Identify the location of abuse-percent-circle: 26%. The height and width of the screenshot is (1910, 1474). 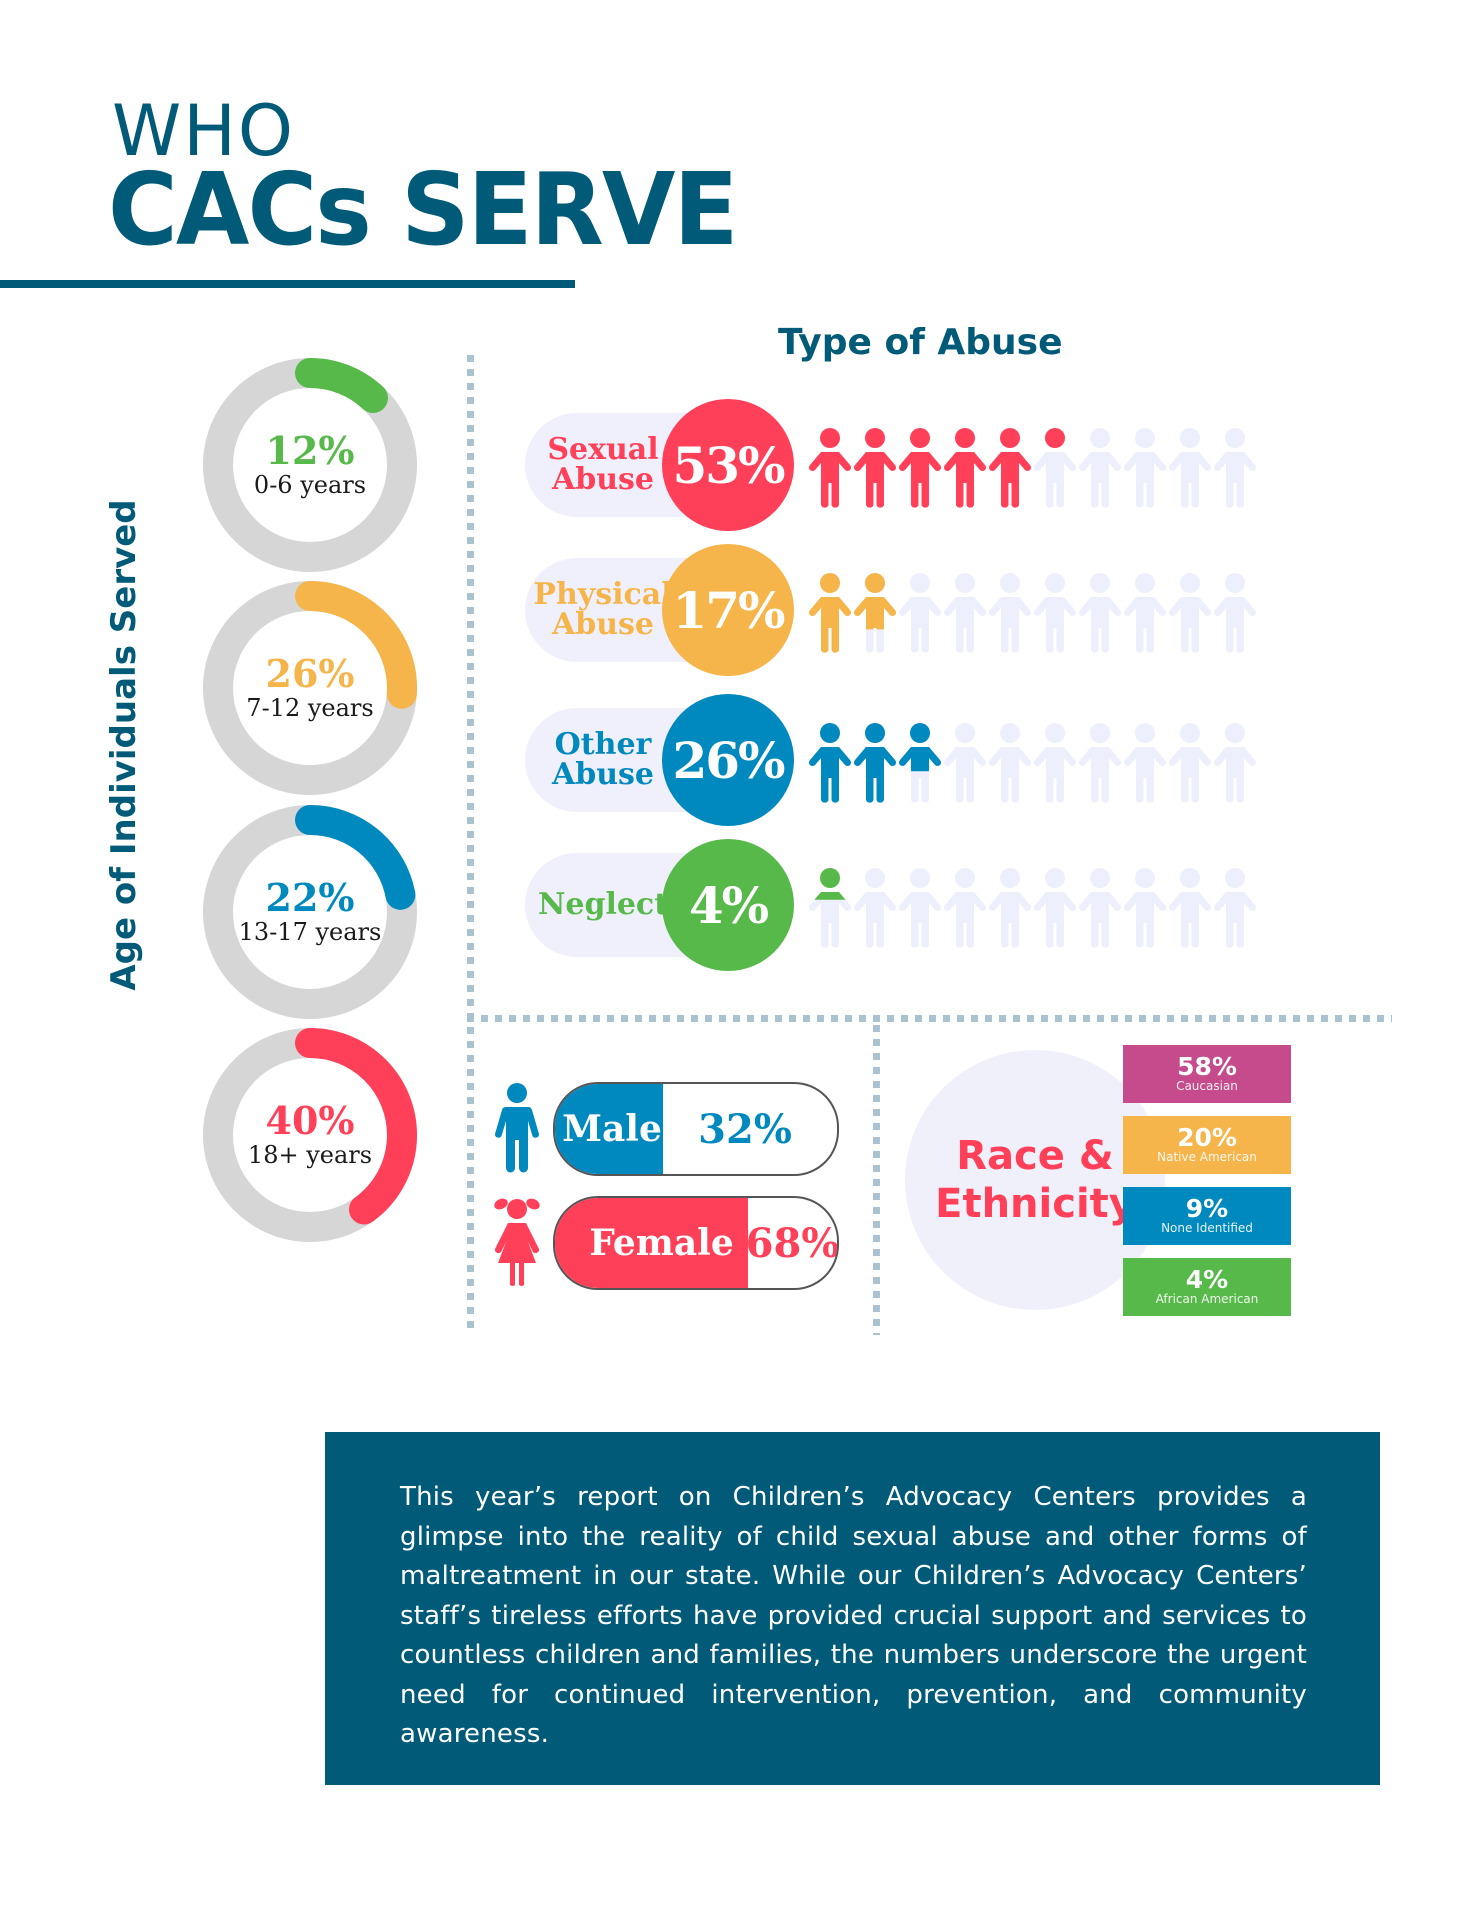
(728, 760).